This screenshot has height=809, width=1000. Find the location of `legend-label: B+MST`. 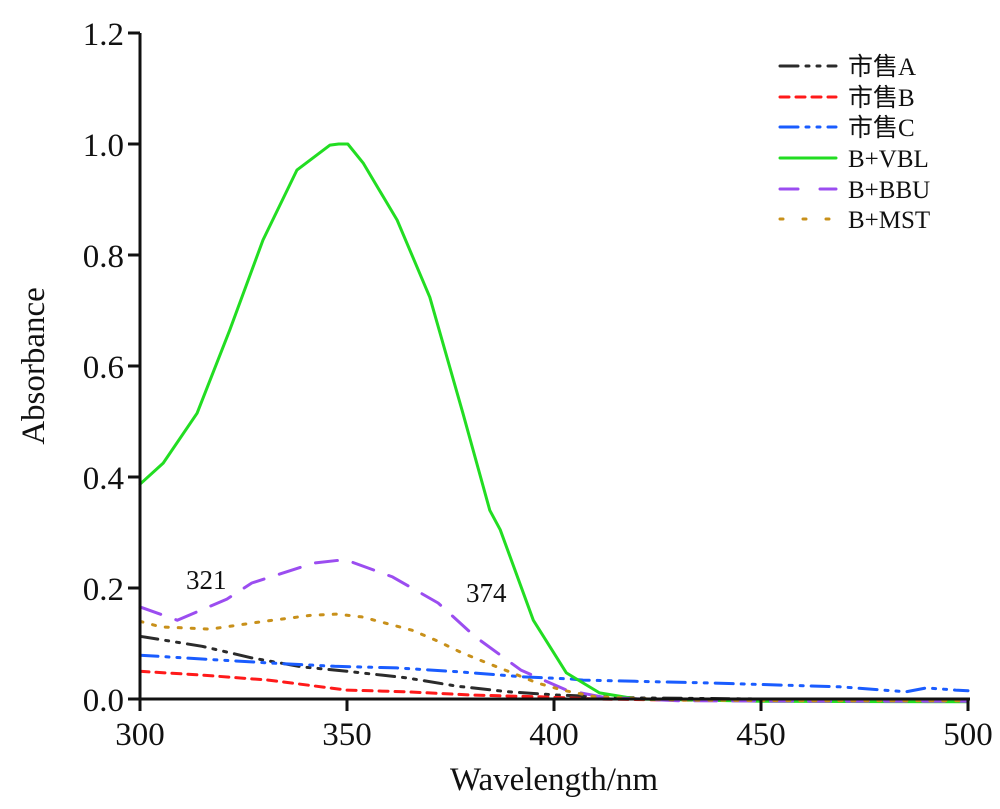

legend-label: B+MST is located at coordinates (889, 220).